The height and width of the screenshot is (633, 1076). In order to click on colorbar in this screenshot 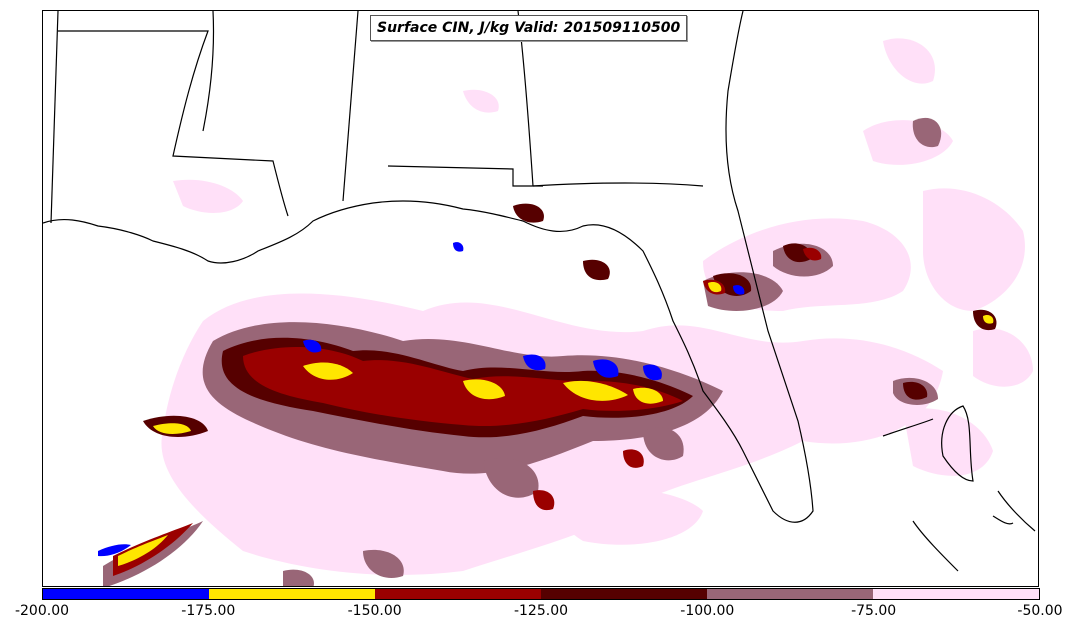, I will do `click(541, 594)`.